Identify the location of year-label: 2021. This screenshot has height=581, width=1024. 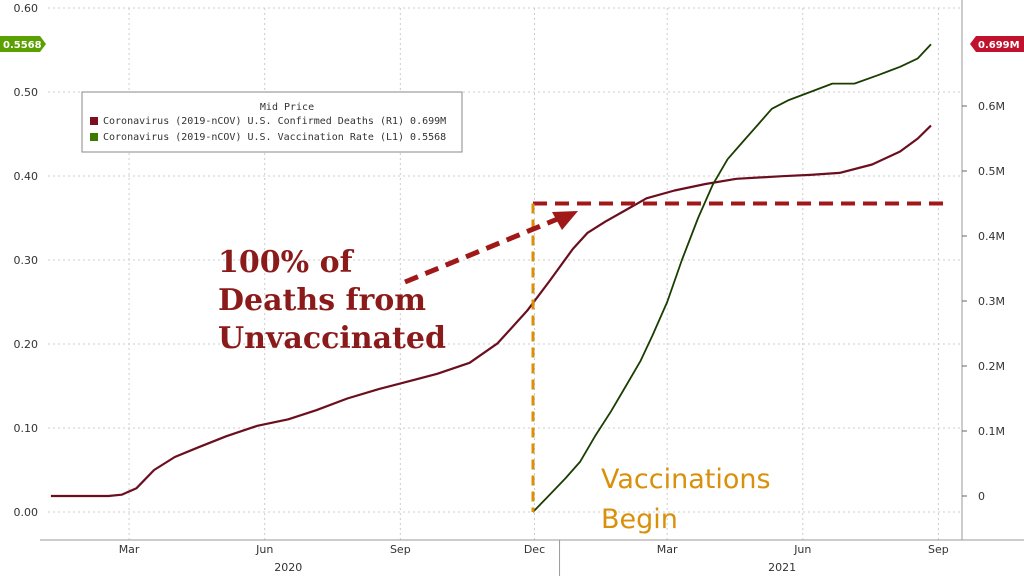
(782, 567).